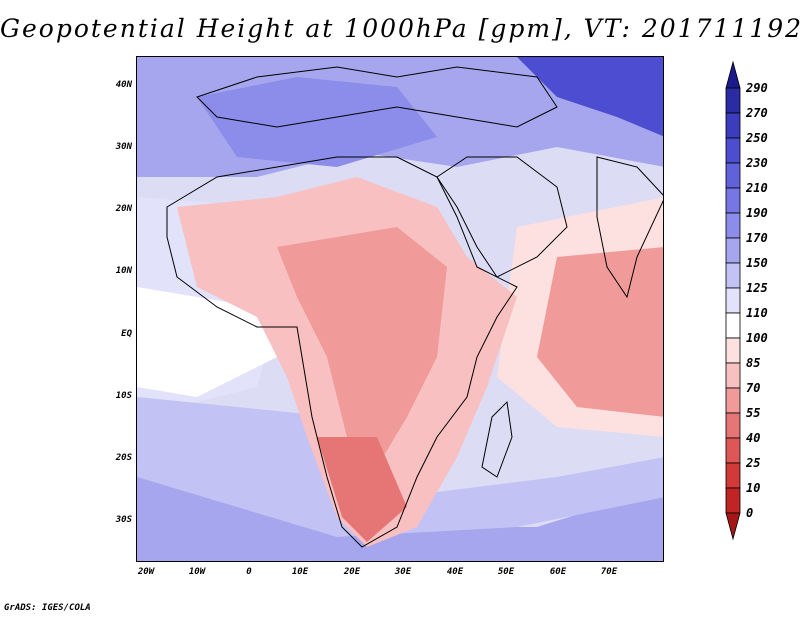  What do you see at coordinates (362, 347) in the screenshot?
I see `field-africa-core` at bounding box center [362, 347].